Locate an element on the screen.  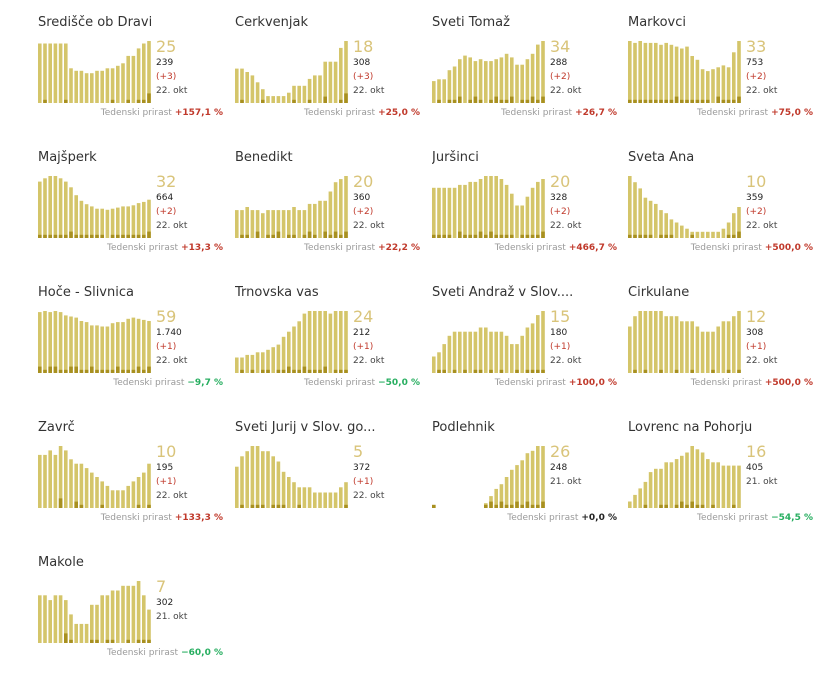
municipality-card: Sveti Jurij v Slov. go... 5 372 (+1) 22. okt is located at coordinates (327, 482).